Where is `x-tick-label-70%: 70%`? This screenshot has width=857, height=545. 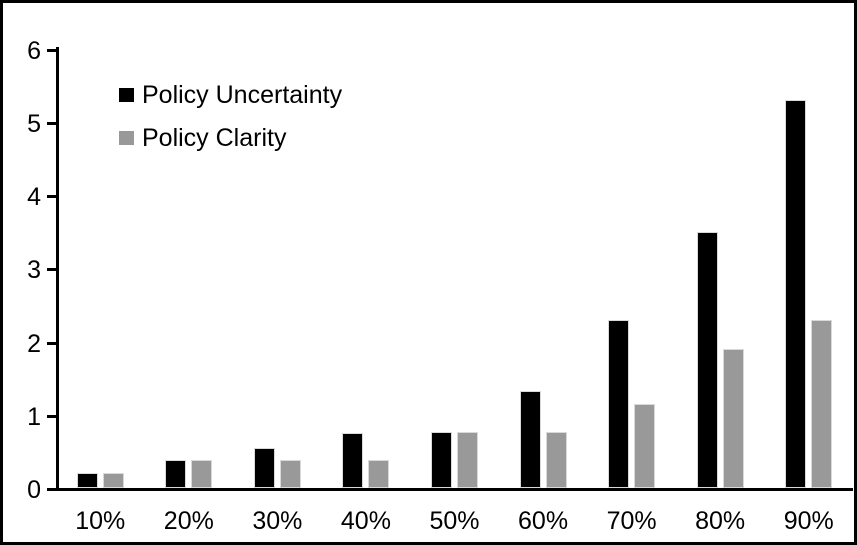 x-tick-label-70%: 70% is located at coordinates (631, 521).